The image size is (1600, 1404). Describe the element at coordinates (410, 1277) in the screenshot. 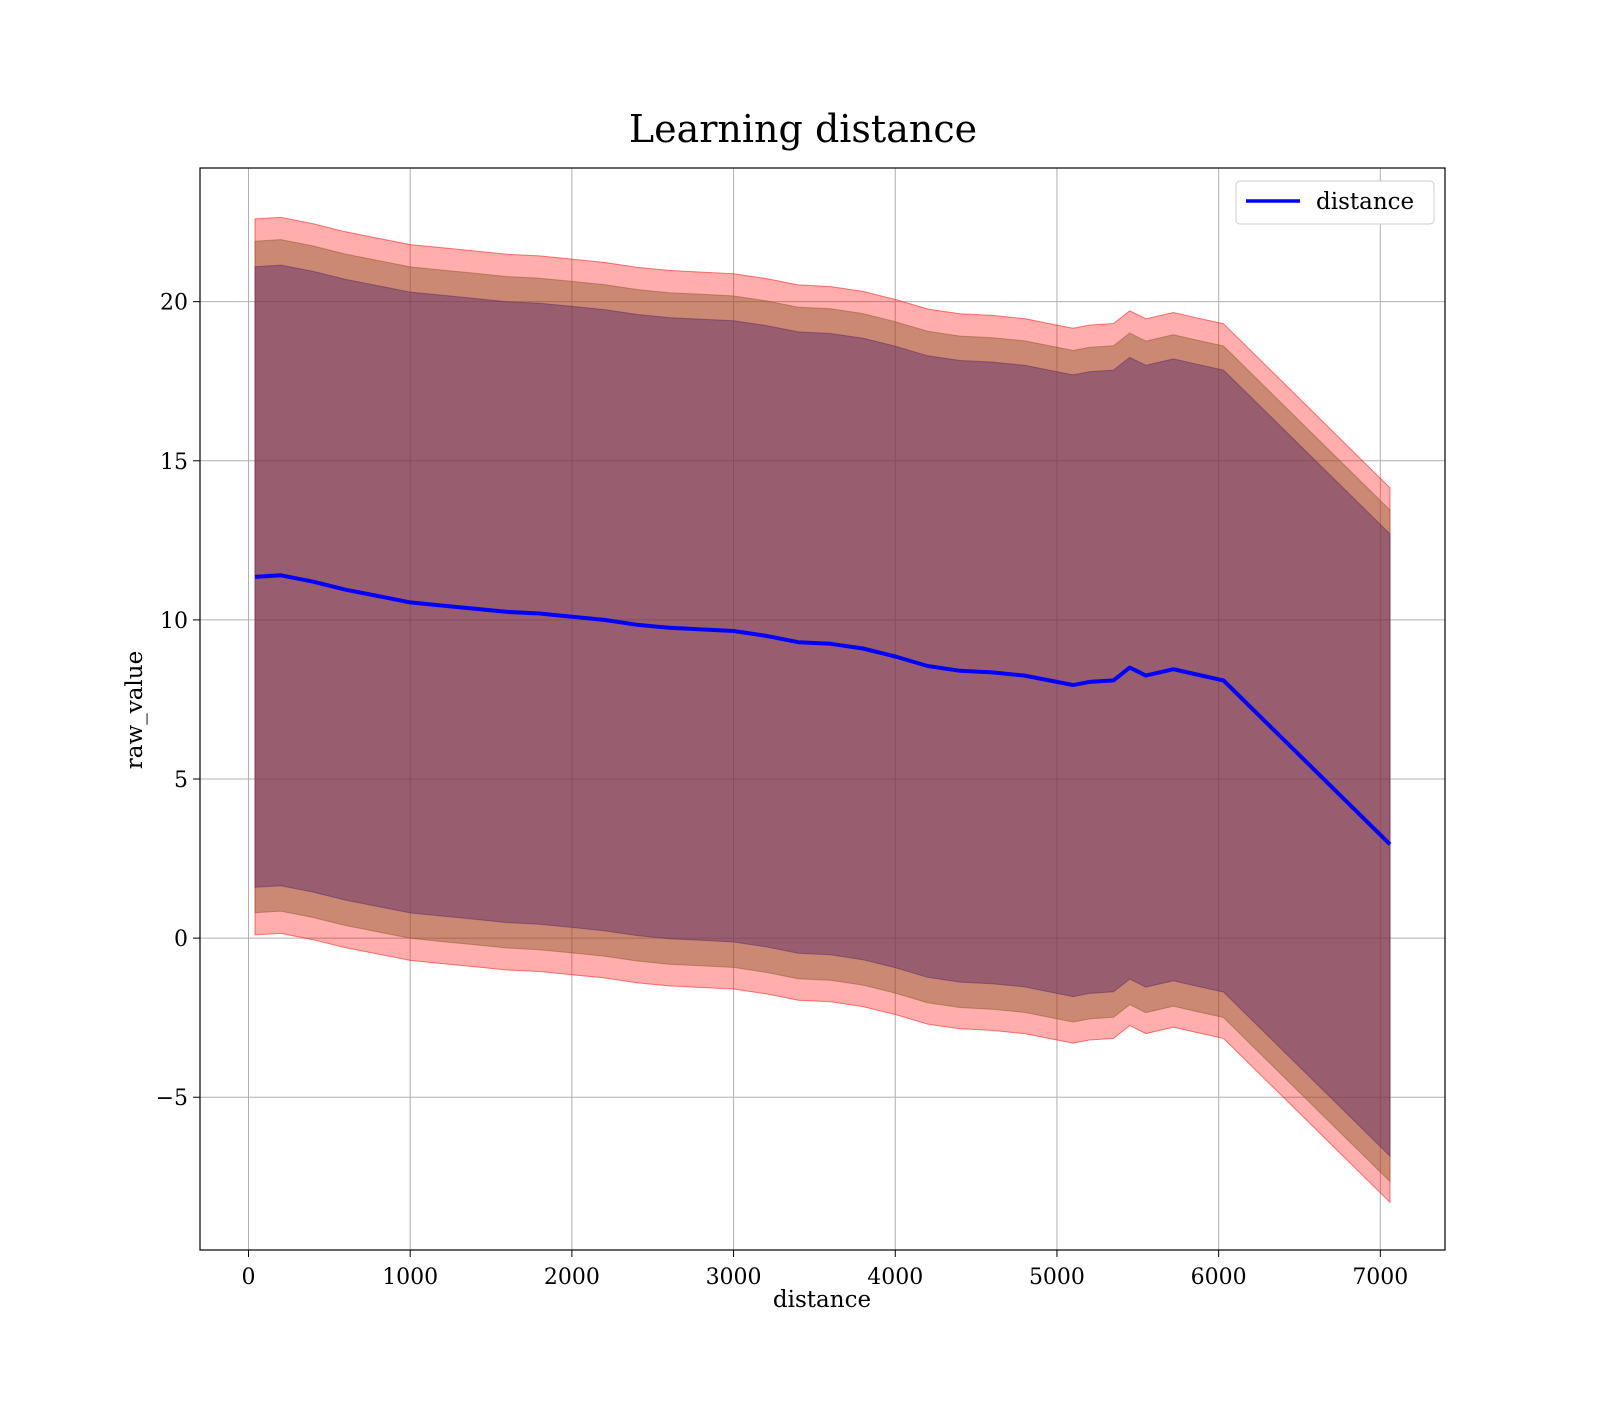

I see `x-tick-label: 1000` at that location.